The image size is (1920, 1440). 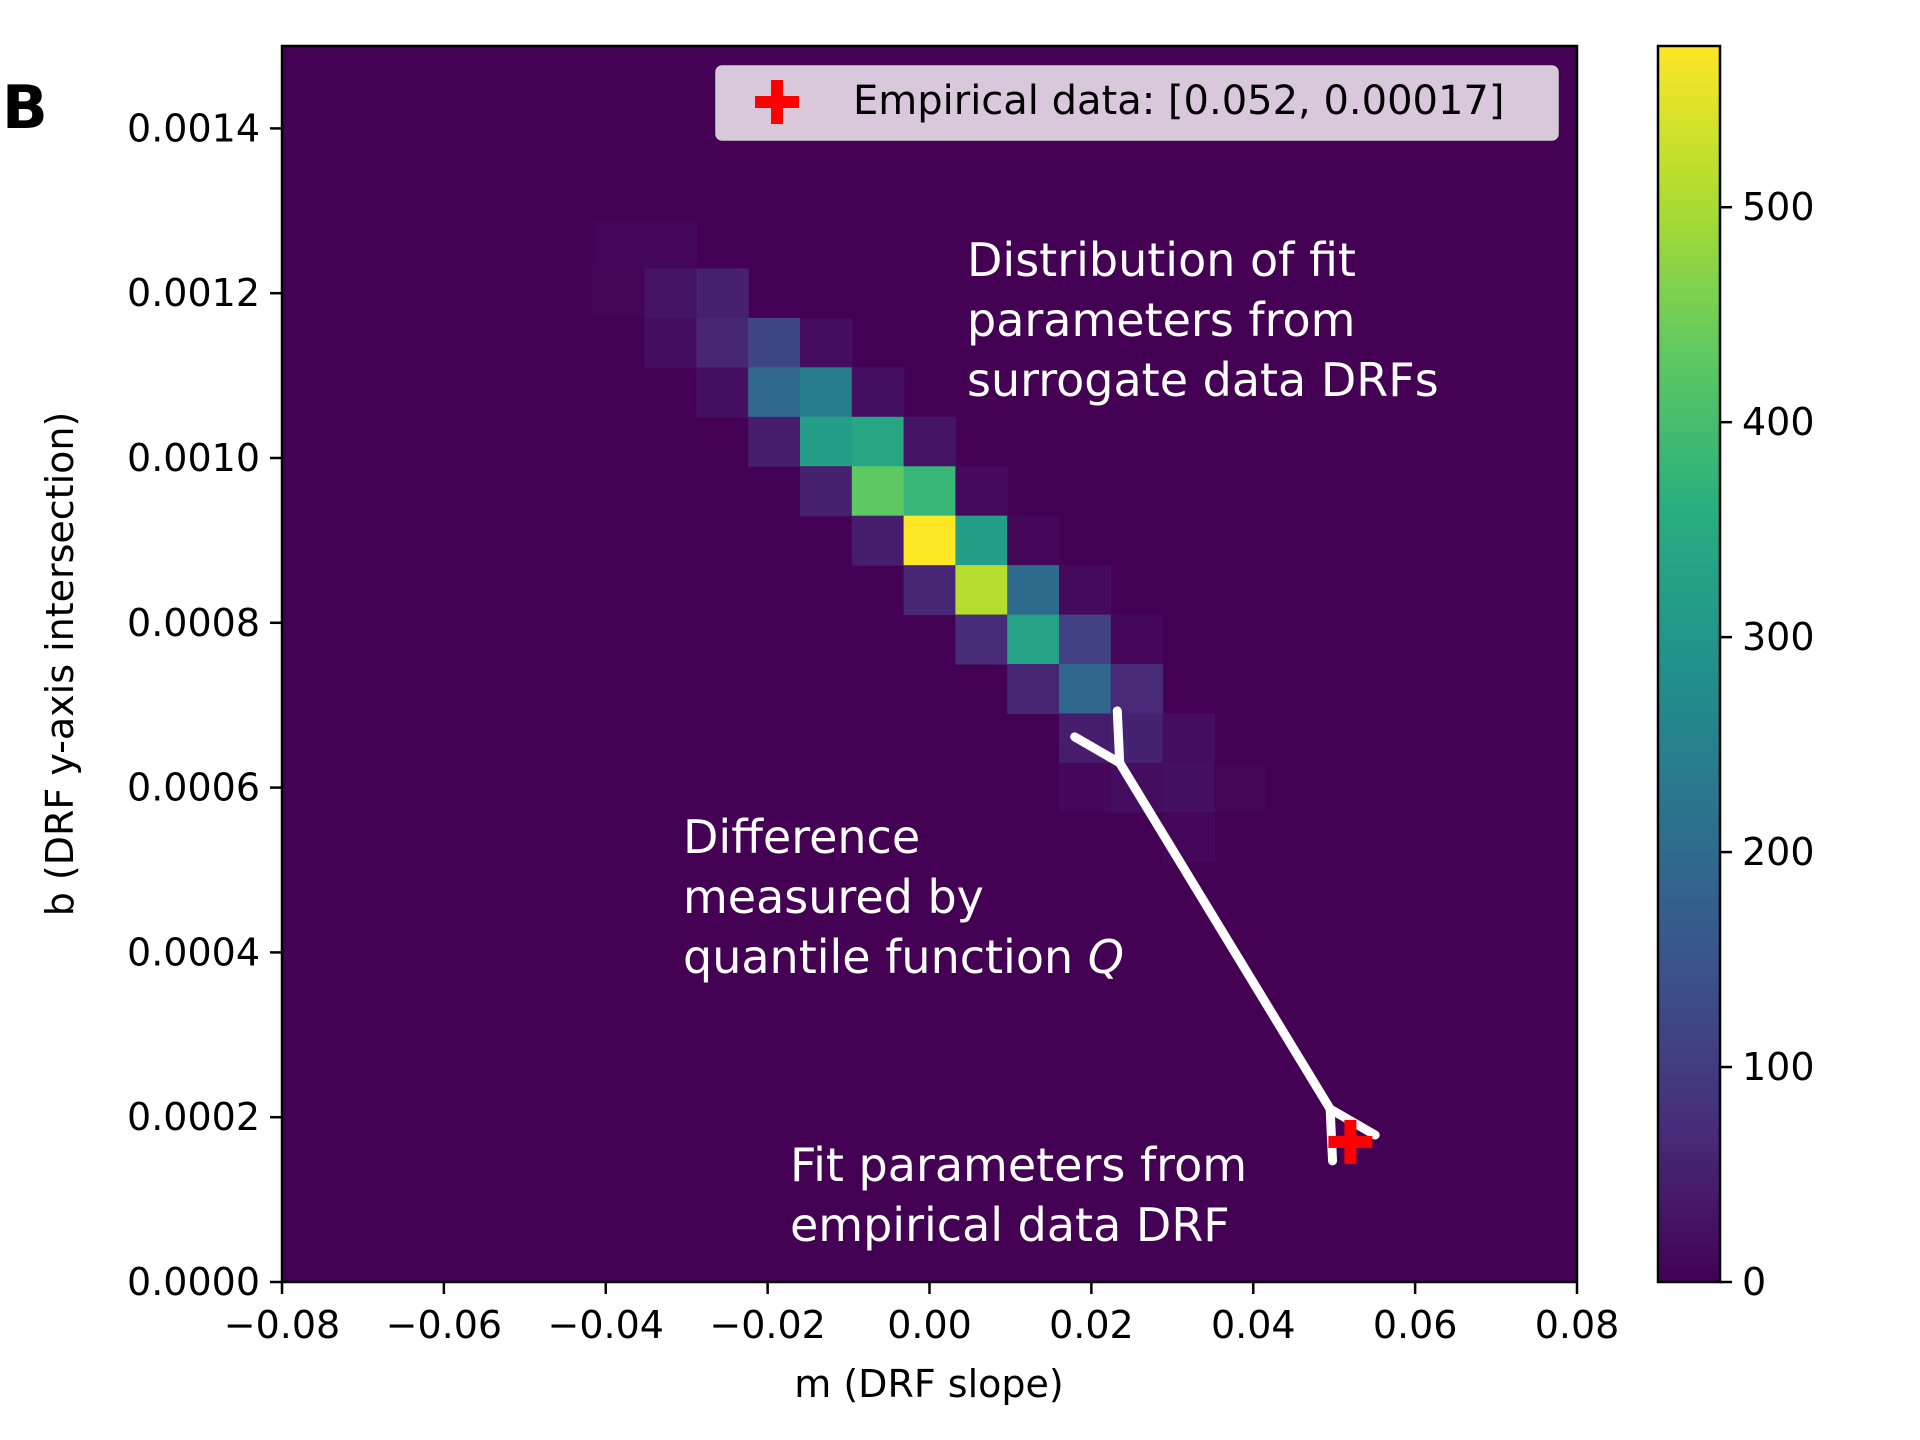 I want to click on y-axis-label: b (DRF y-axis intersection), so click(x=60, y=664).